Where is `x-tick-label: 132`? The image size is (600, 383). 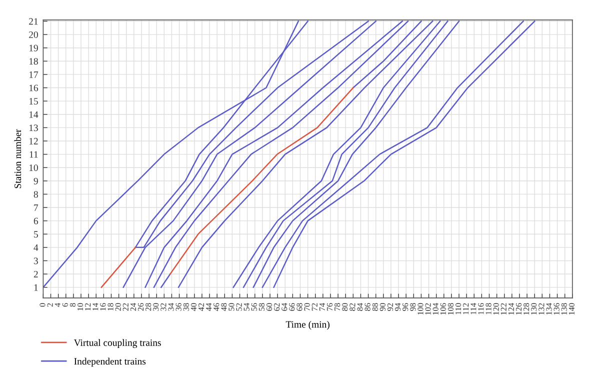
x-tick-label: 132 is located at coordinates (541, 309).